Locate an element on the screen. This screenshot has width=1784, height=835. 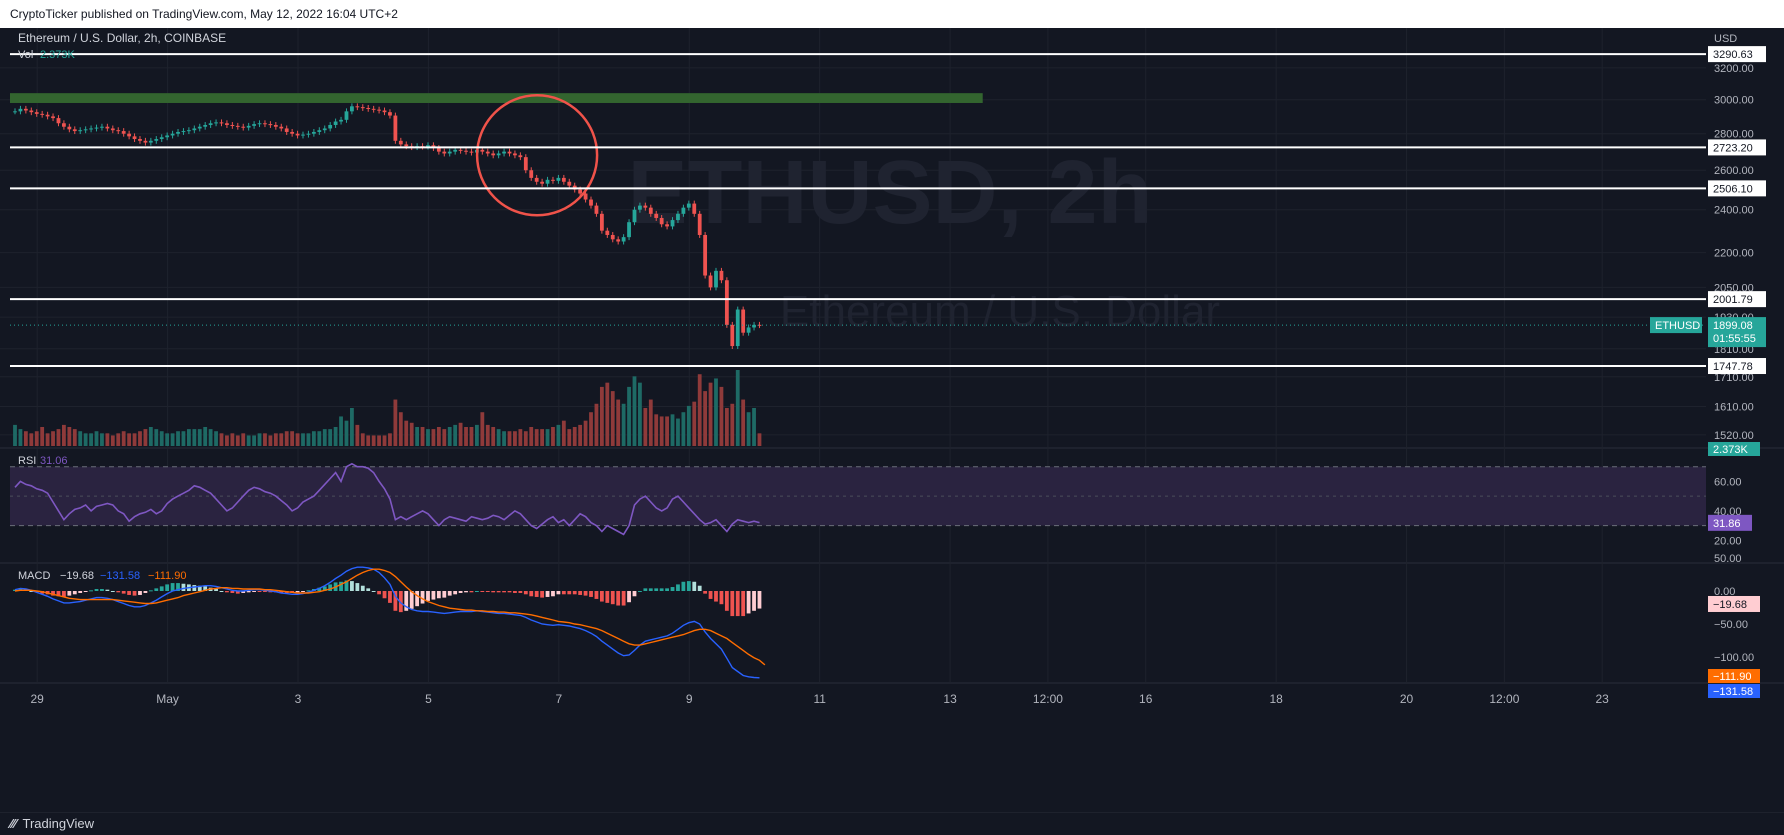
macd-legend-macd: −131.58 is located at coordinates (120, 576).